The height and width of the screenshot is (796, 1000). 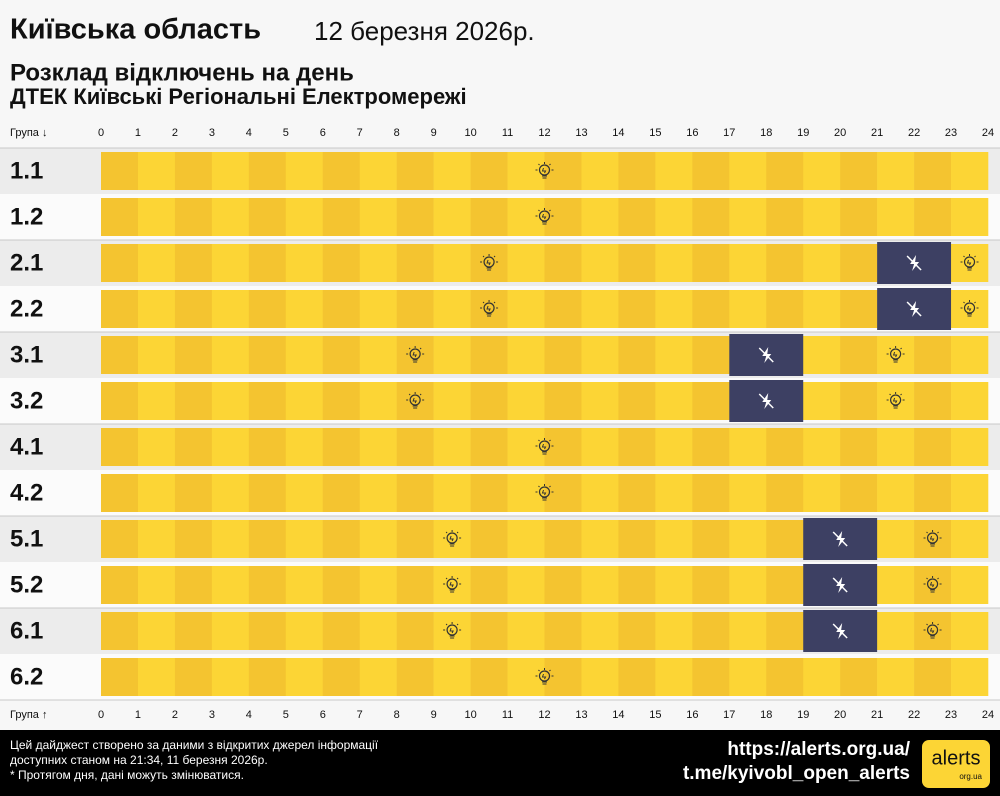 What do you see at coordinates (26, 676) in the screenshot?
I see `row-label: 6.2` at bounding box center [26, 676].